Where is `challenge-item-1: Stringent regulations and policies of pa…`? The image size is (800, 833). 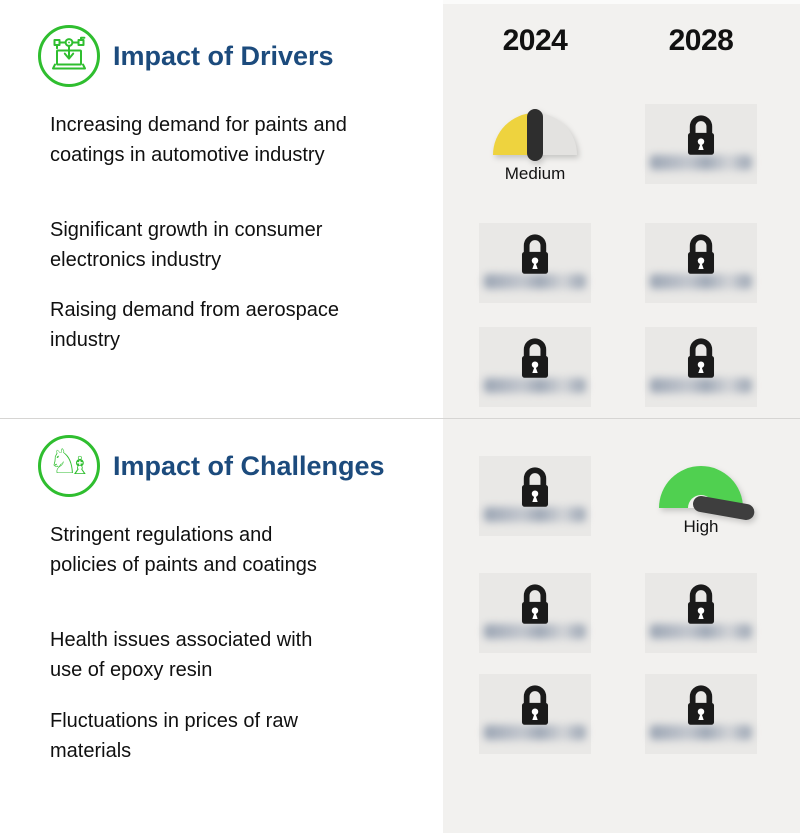
challenge-item-1: Stringent regulations and policies of pa… is located at coordinates (183, 550).